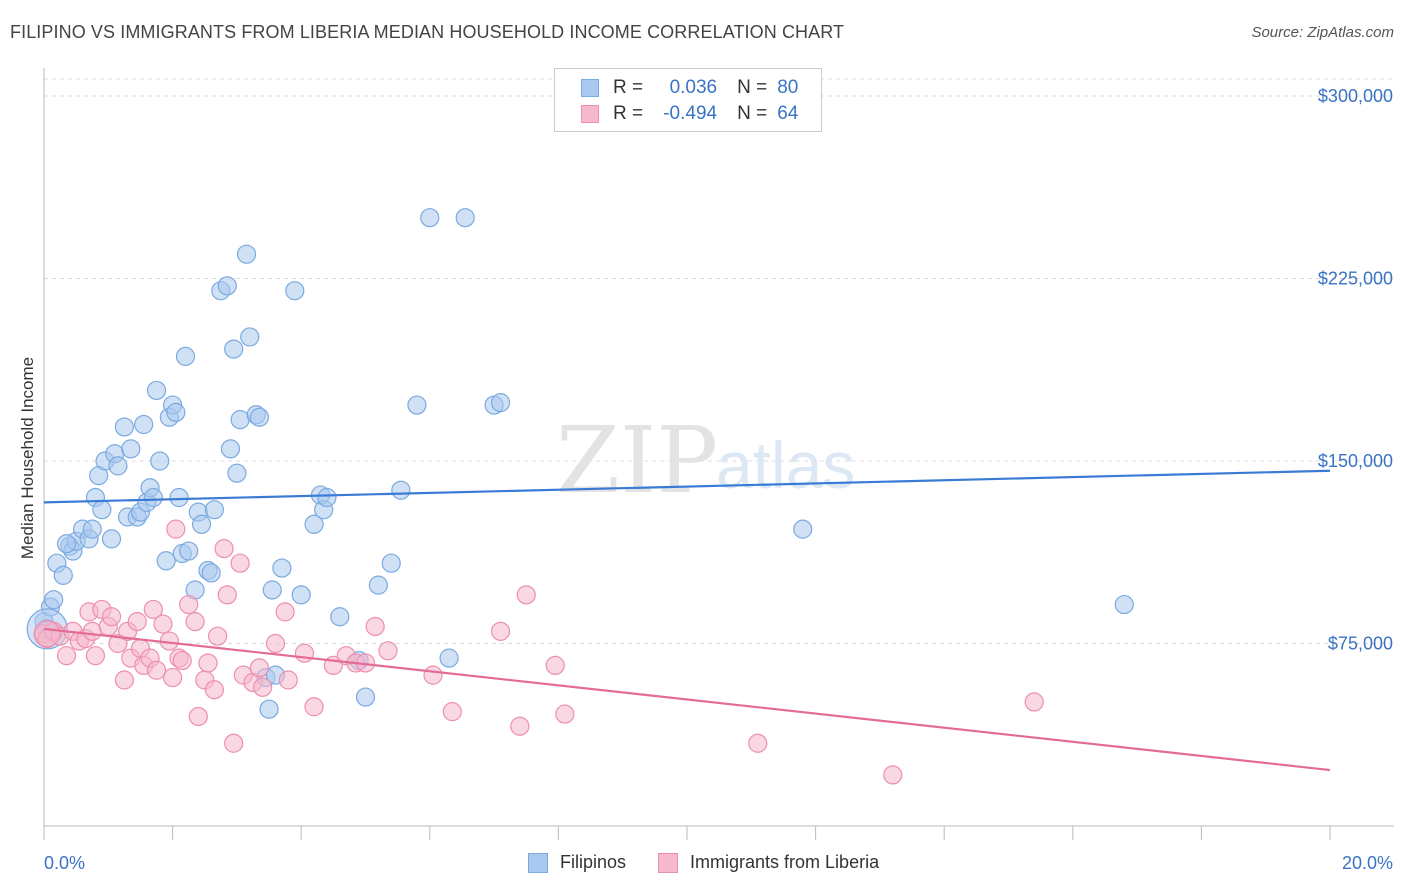  I want to click on legend-r-label: R =, so click(628, 113).